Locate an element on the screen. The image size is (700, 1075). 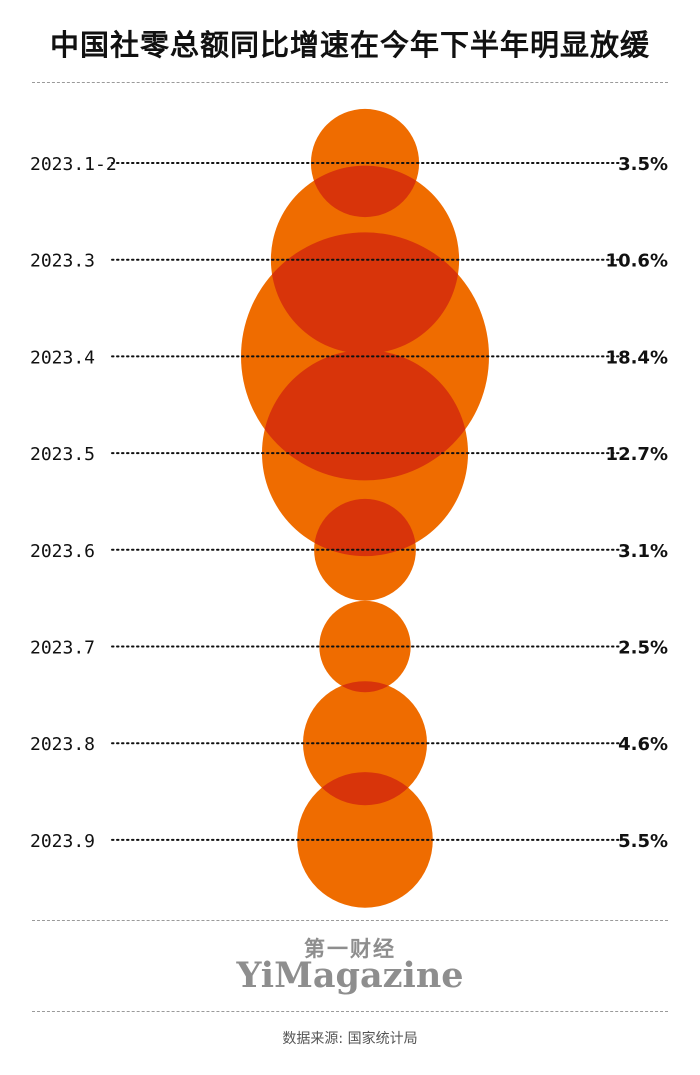
value-label: 12.7% is located at coordinates (637, 454).